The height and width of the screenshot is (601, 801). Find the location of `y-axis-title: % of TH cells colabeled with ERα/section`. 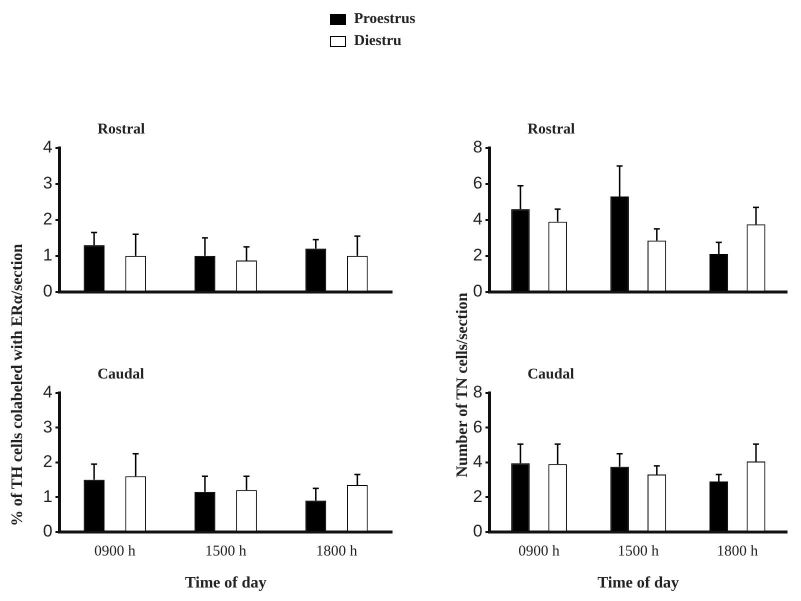

y-axis-title: % of TH cells colabeled with ERα/section is located at coordinates (18, 385).